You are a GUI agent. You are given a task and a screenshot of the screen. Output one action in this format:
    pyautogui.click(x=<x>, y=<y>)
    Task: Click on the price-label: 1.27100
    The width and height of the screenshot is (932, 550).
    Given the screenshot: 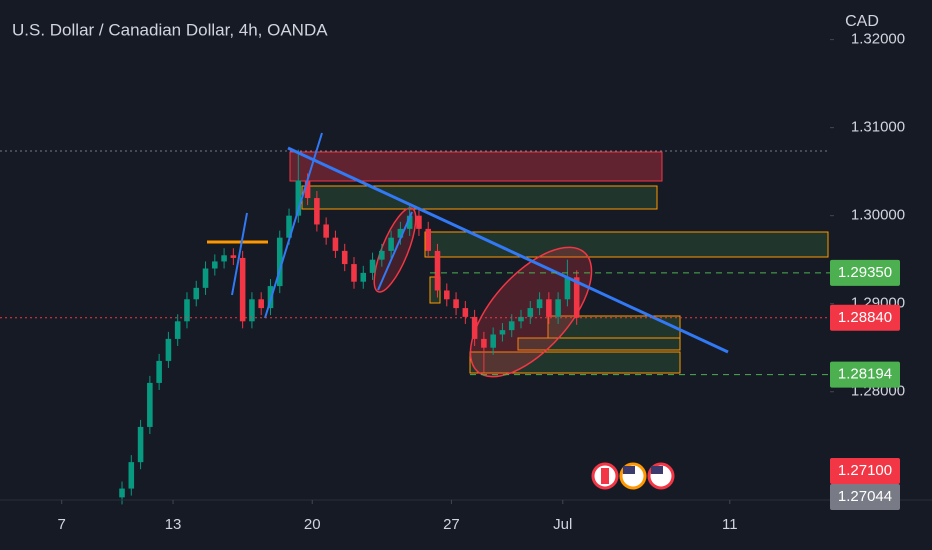 What is the action you would take?
    pyautogui.click(x=865, y=470)
    